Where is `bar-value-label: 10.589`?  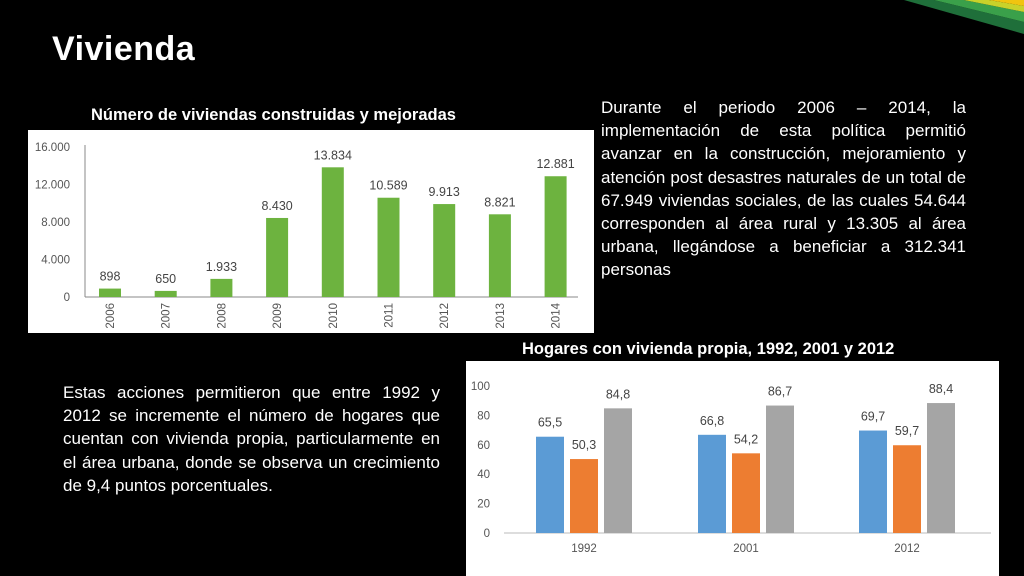
bar-value-label: 10.589 is located at coordinates (388, 186).